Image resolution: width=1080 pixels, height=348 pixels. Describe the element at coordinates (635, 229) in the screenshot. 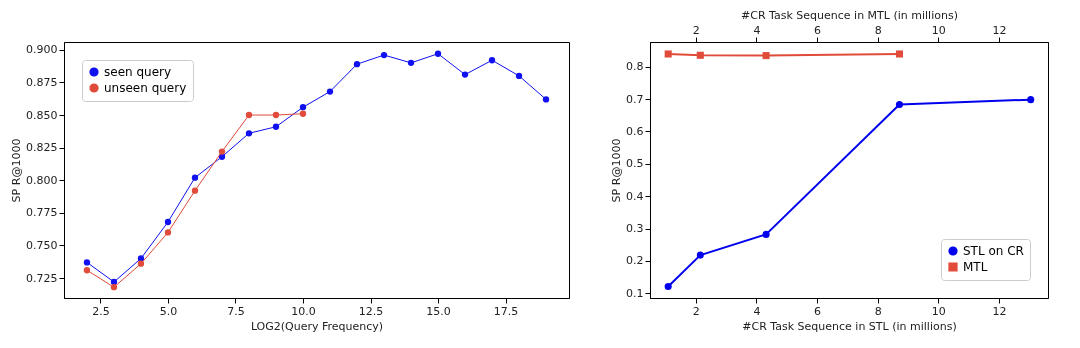

I see `y-tick-label: 0.3` at that location.